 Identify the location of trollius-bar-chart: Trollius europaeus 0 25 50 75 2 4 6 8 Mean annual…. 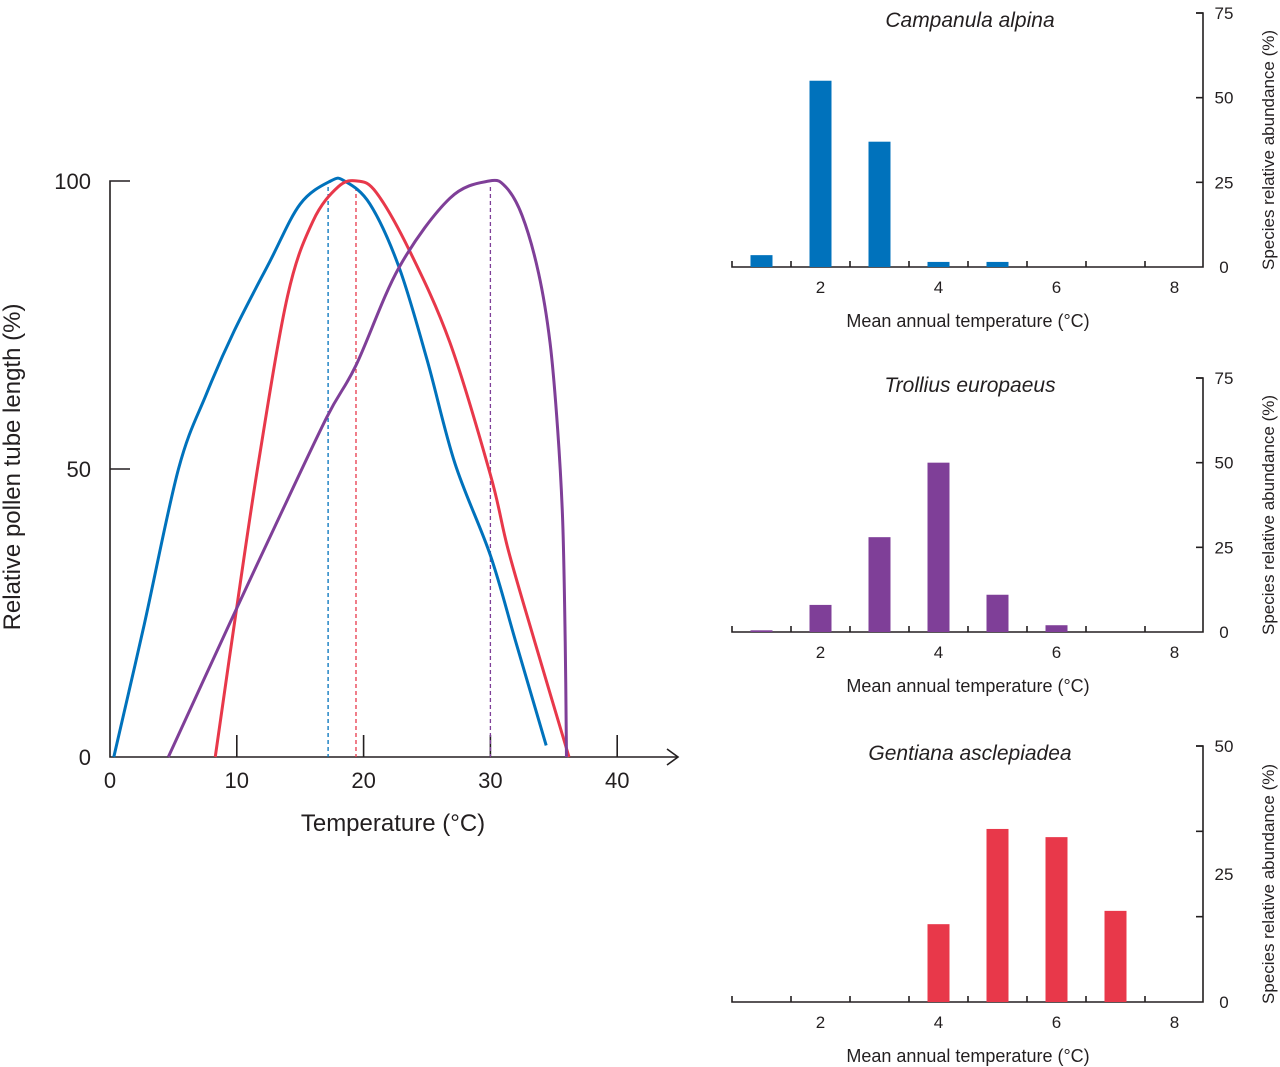
(1004, 532).